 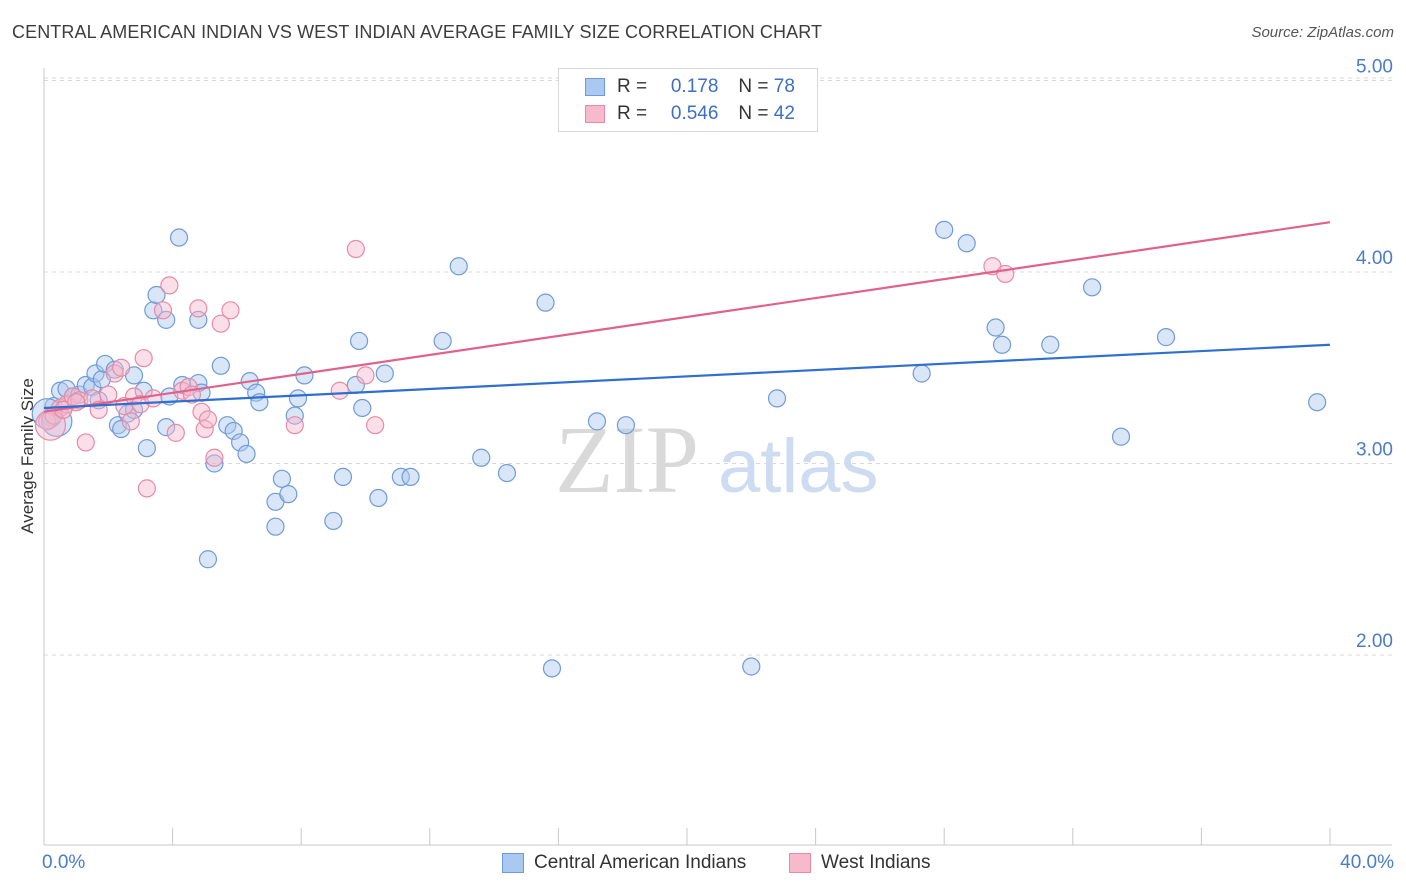 I want to click on watermark-atlas: atlas, so click(x=798, y=466).